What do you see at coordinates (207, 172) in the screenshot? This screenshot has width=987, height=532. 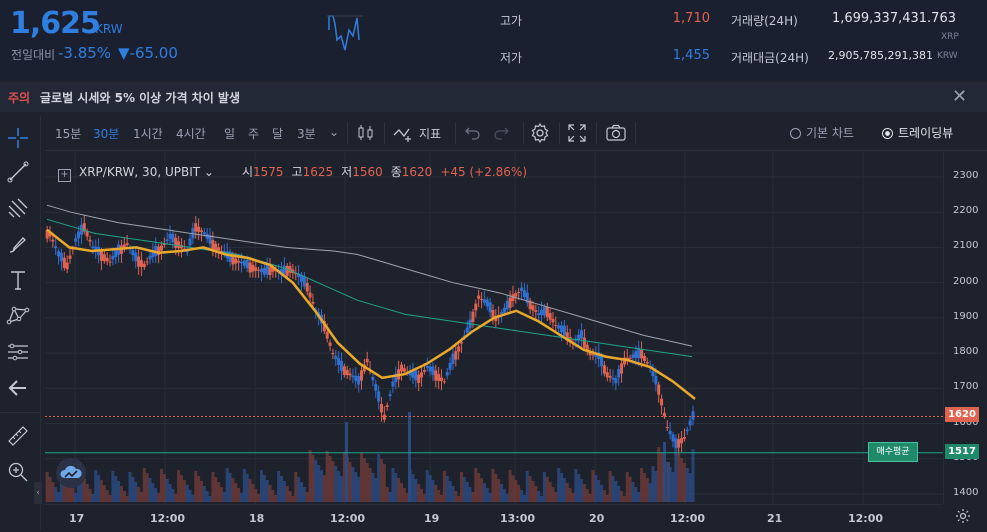 I see `legend-dropdown-icon: ⌄` at bounding box center [207, 172].